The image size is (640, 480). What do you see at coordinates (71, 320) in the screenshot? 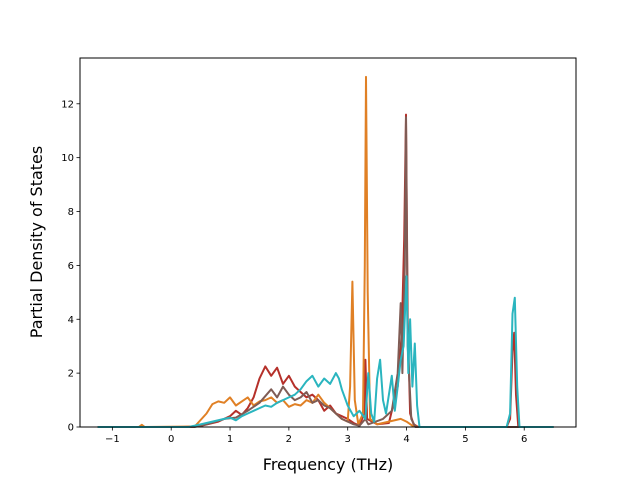
I see `y-tick-label: 4` at bounding box center [71, 320].